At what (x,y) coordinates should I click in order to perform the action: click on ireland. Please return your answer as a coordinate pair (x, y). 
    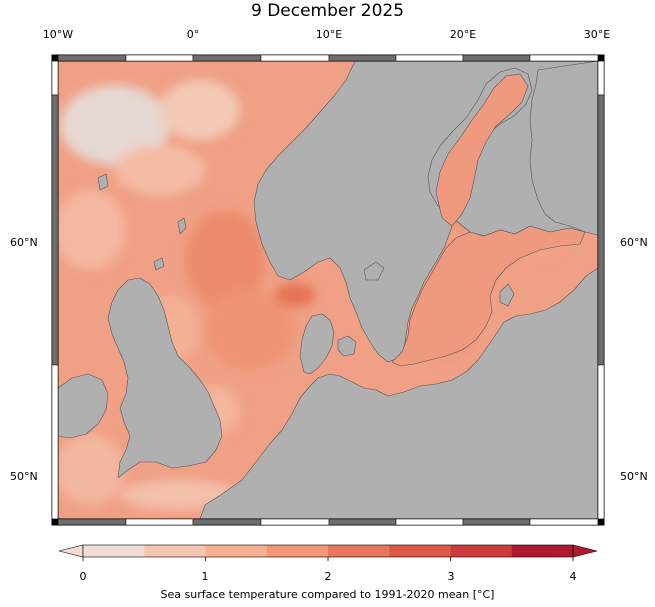
    Looking at the image, I should click on (83, 406).